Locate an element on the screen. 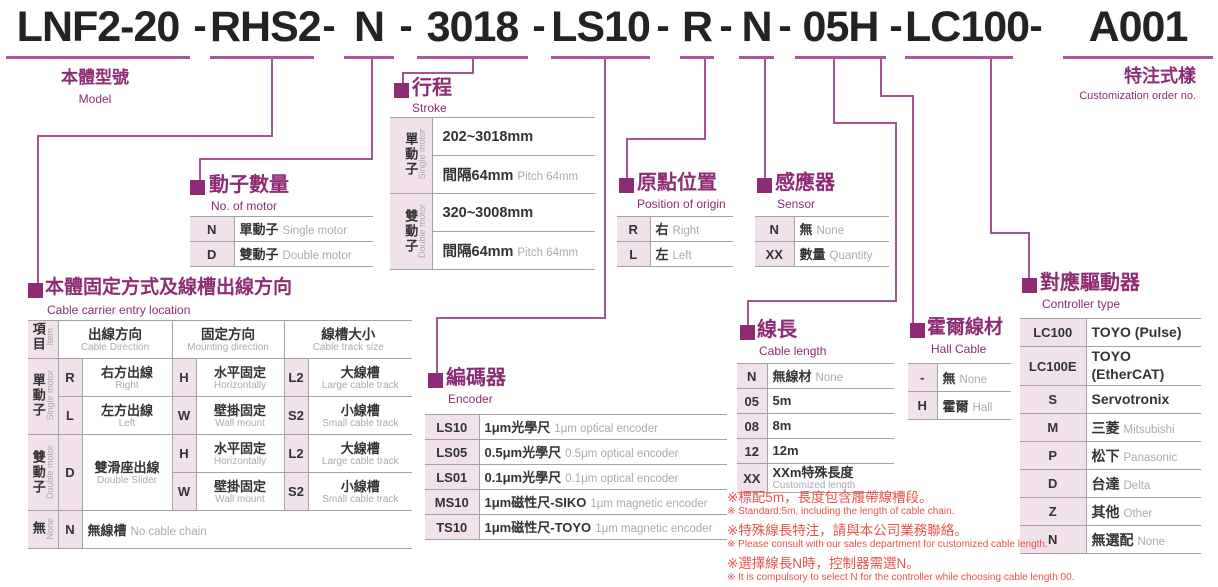  table: N 單動子 Single motor D 雙動子 Double motor is located at coordinates (281, 241).